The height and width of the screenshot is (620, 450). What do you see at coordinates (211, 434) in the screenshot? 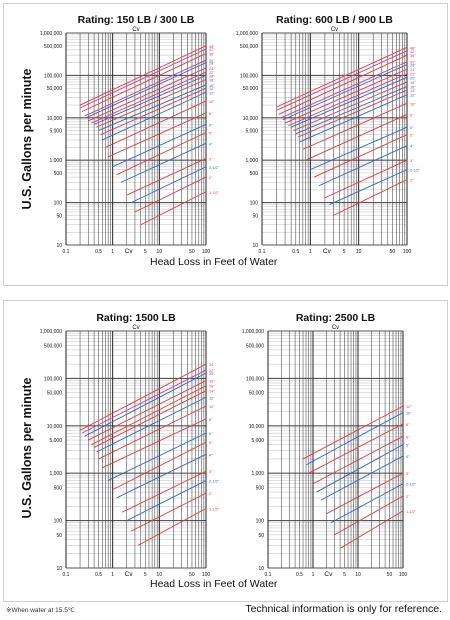
I see `chart3-series-label: 6"` at bounding box center [211, 434].